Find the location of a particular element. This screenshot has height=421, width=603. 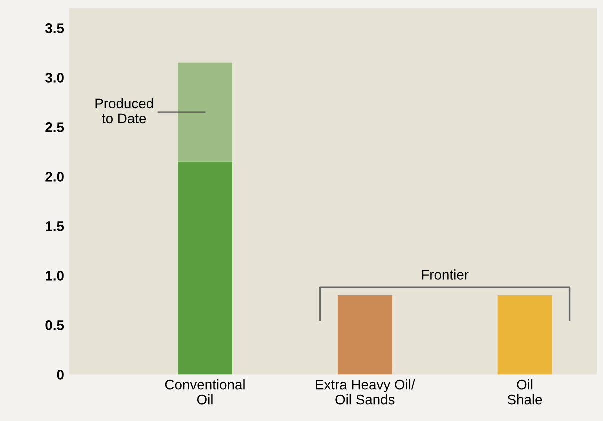

y-tick-label: 1.5 is located at coordinates (55, 227).